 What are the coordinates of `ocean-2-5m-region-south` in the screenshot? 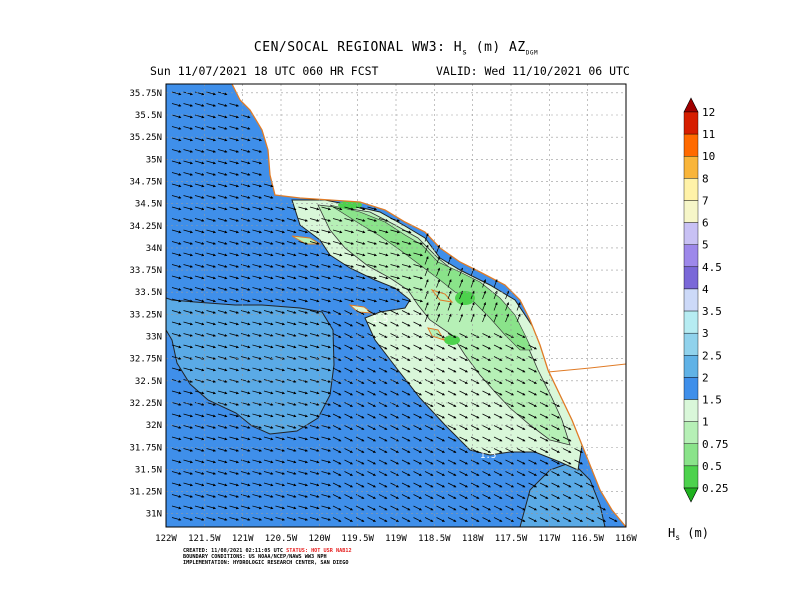 It's located at (562, 494).